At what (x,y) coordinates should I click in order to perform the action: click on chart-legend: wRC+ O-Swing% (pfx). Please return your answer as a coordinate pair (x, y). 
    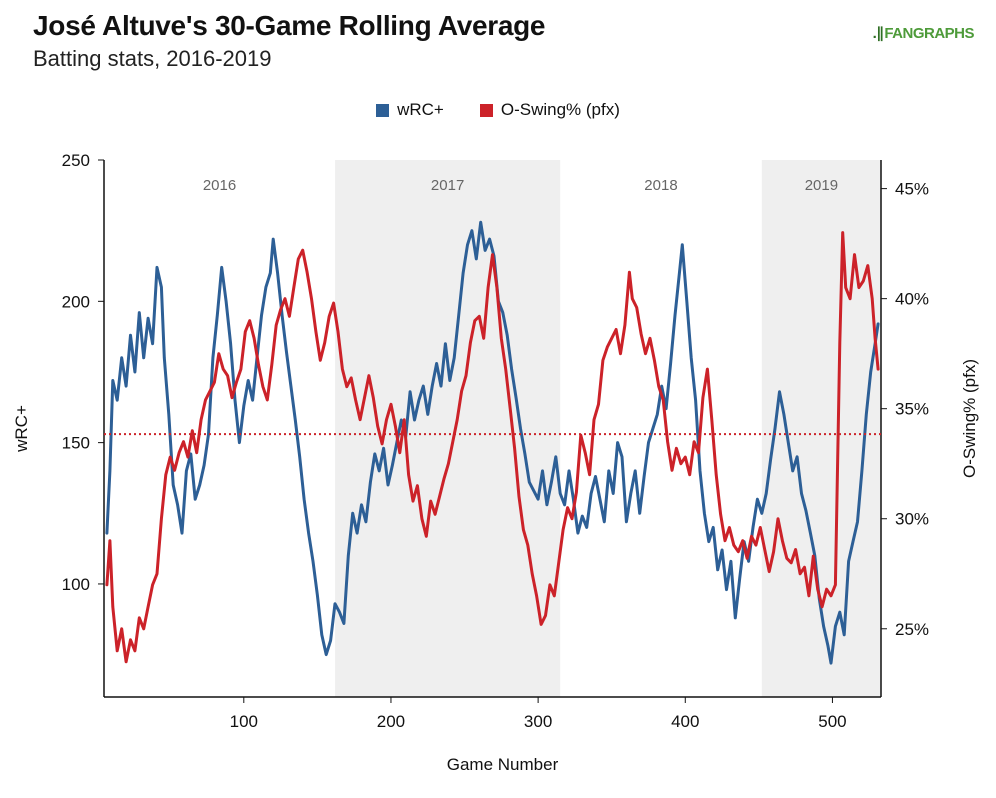
    Looking at the image, I should click on (498, 110).